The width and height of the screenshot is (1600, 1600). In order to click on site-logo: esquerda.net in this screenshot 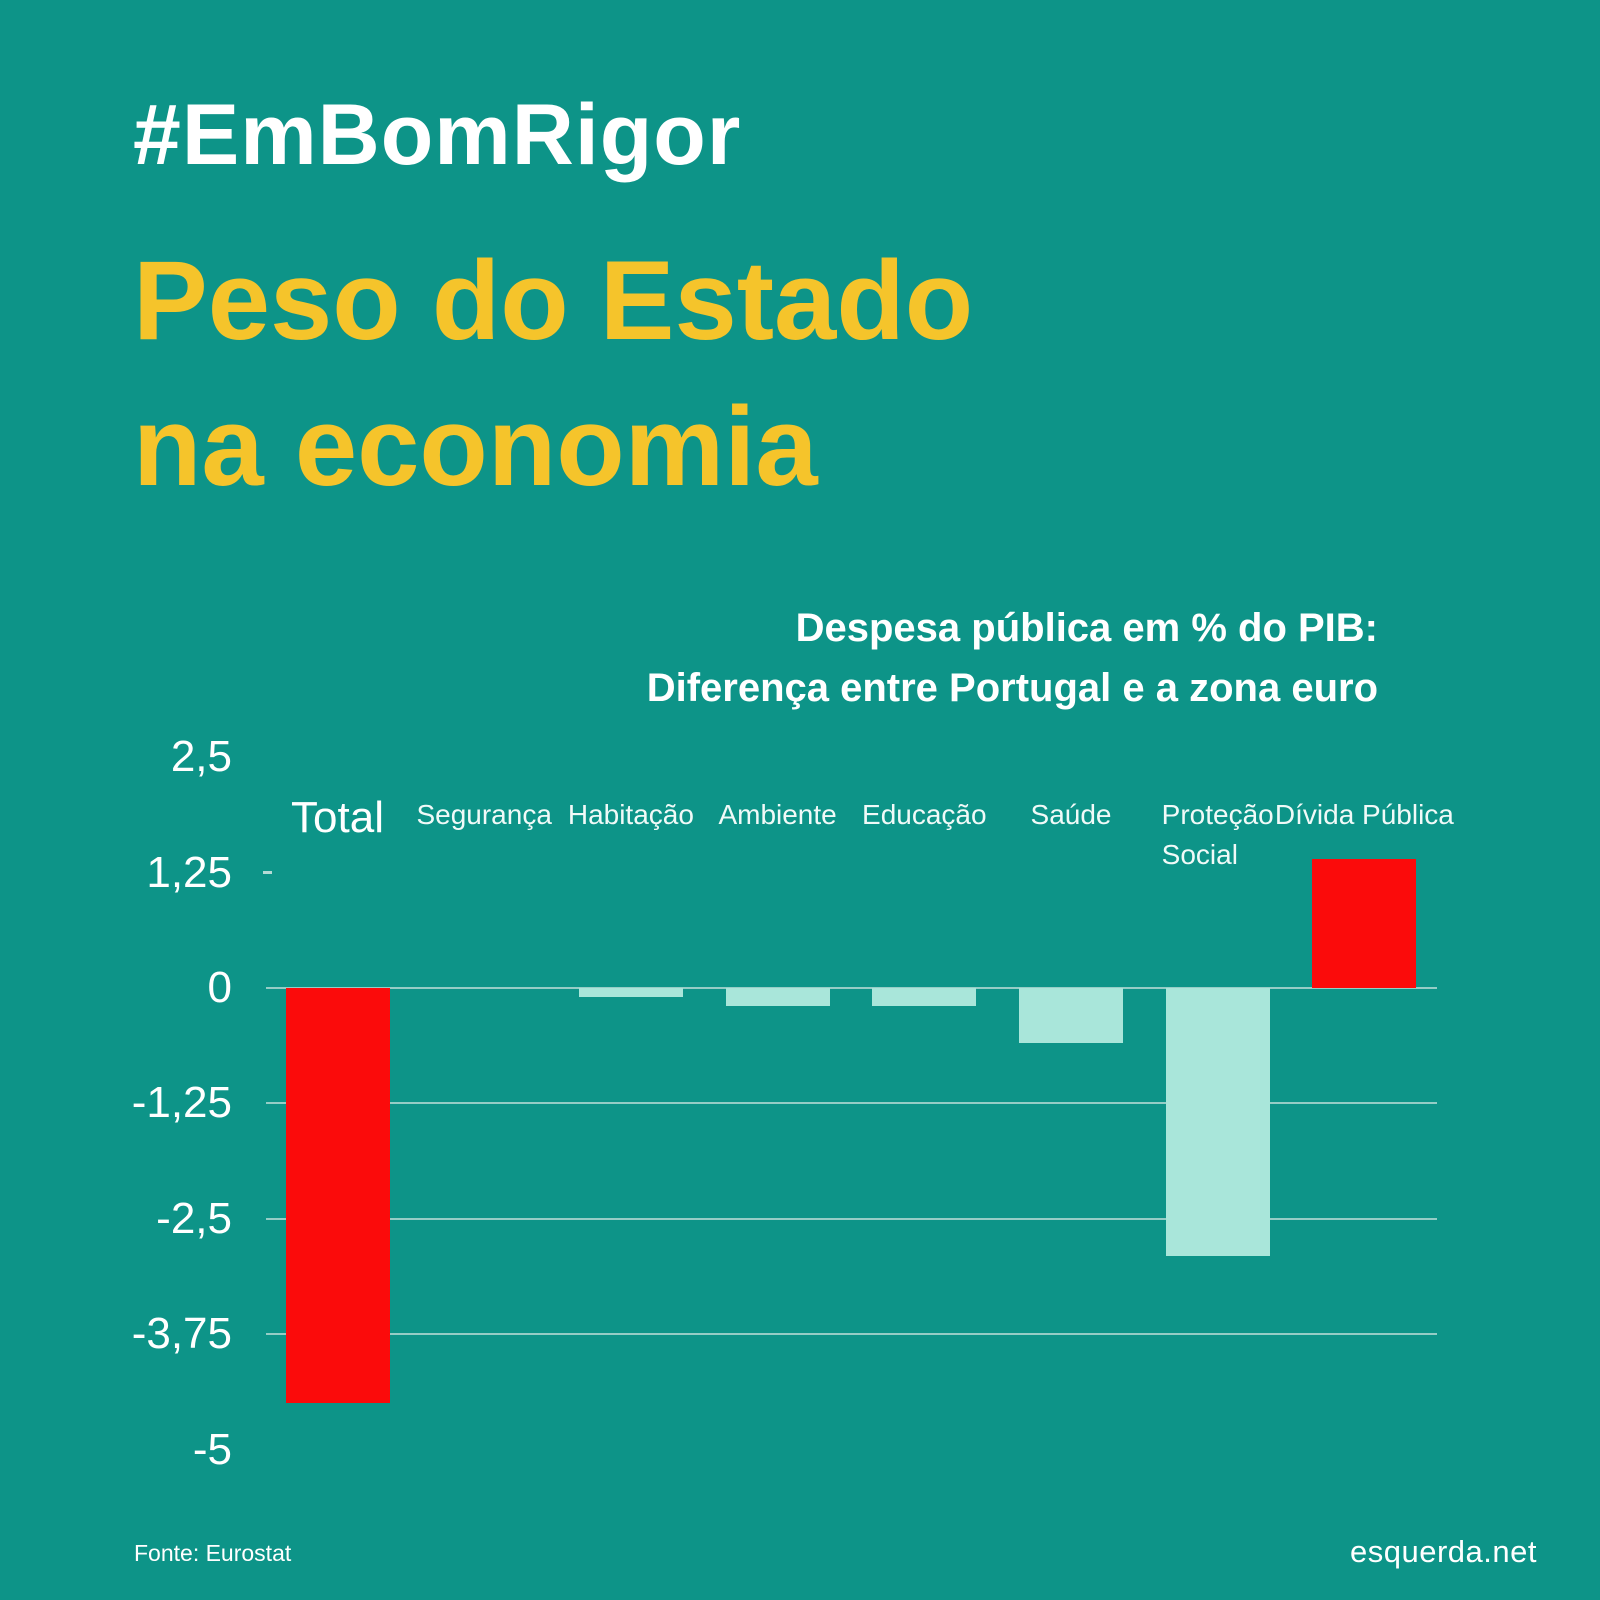, I will do `click(1443, 1551)`.